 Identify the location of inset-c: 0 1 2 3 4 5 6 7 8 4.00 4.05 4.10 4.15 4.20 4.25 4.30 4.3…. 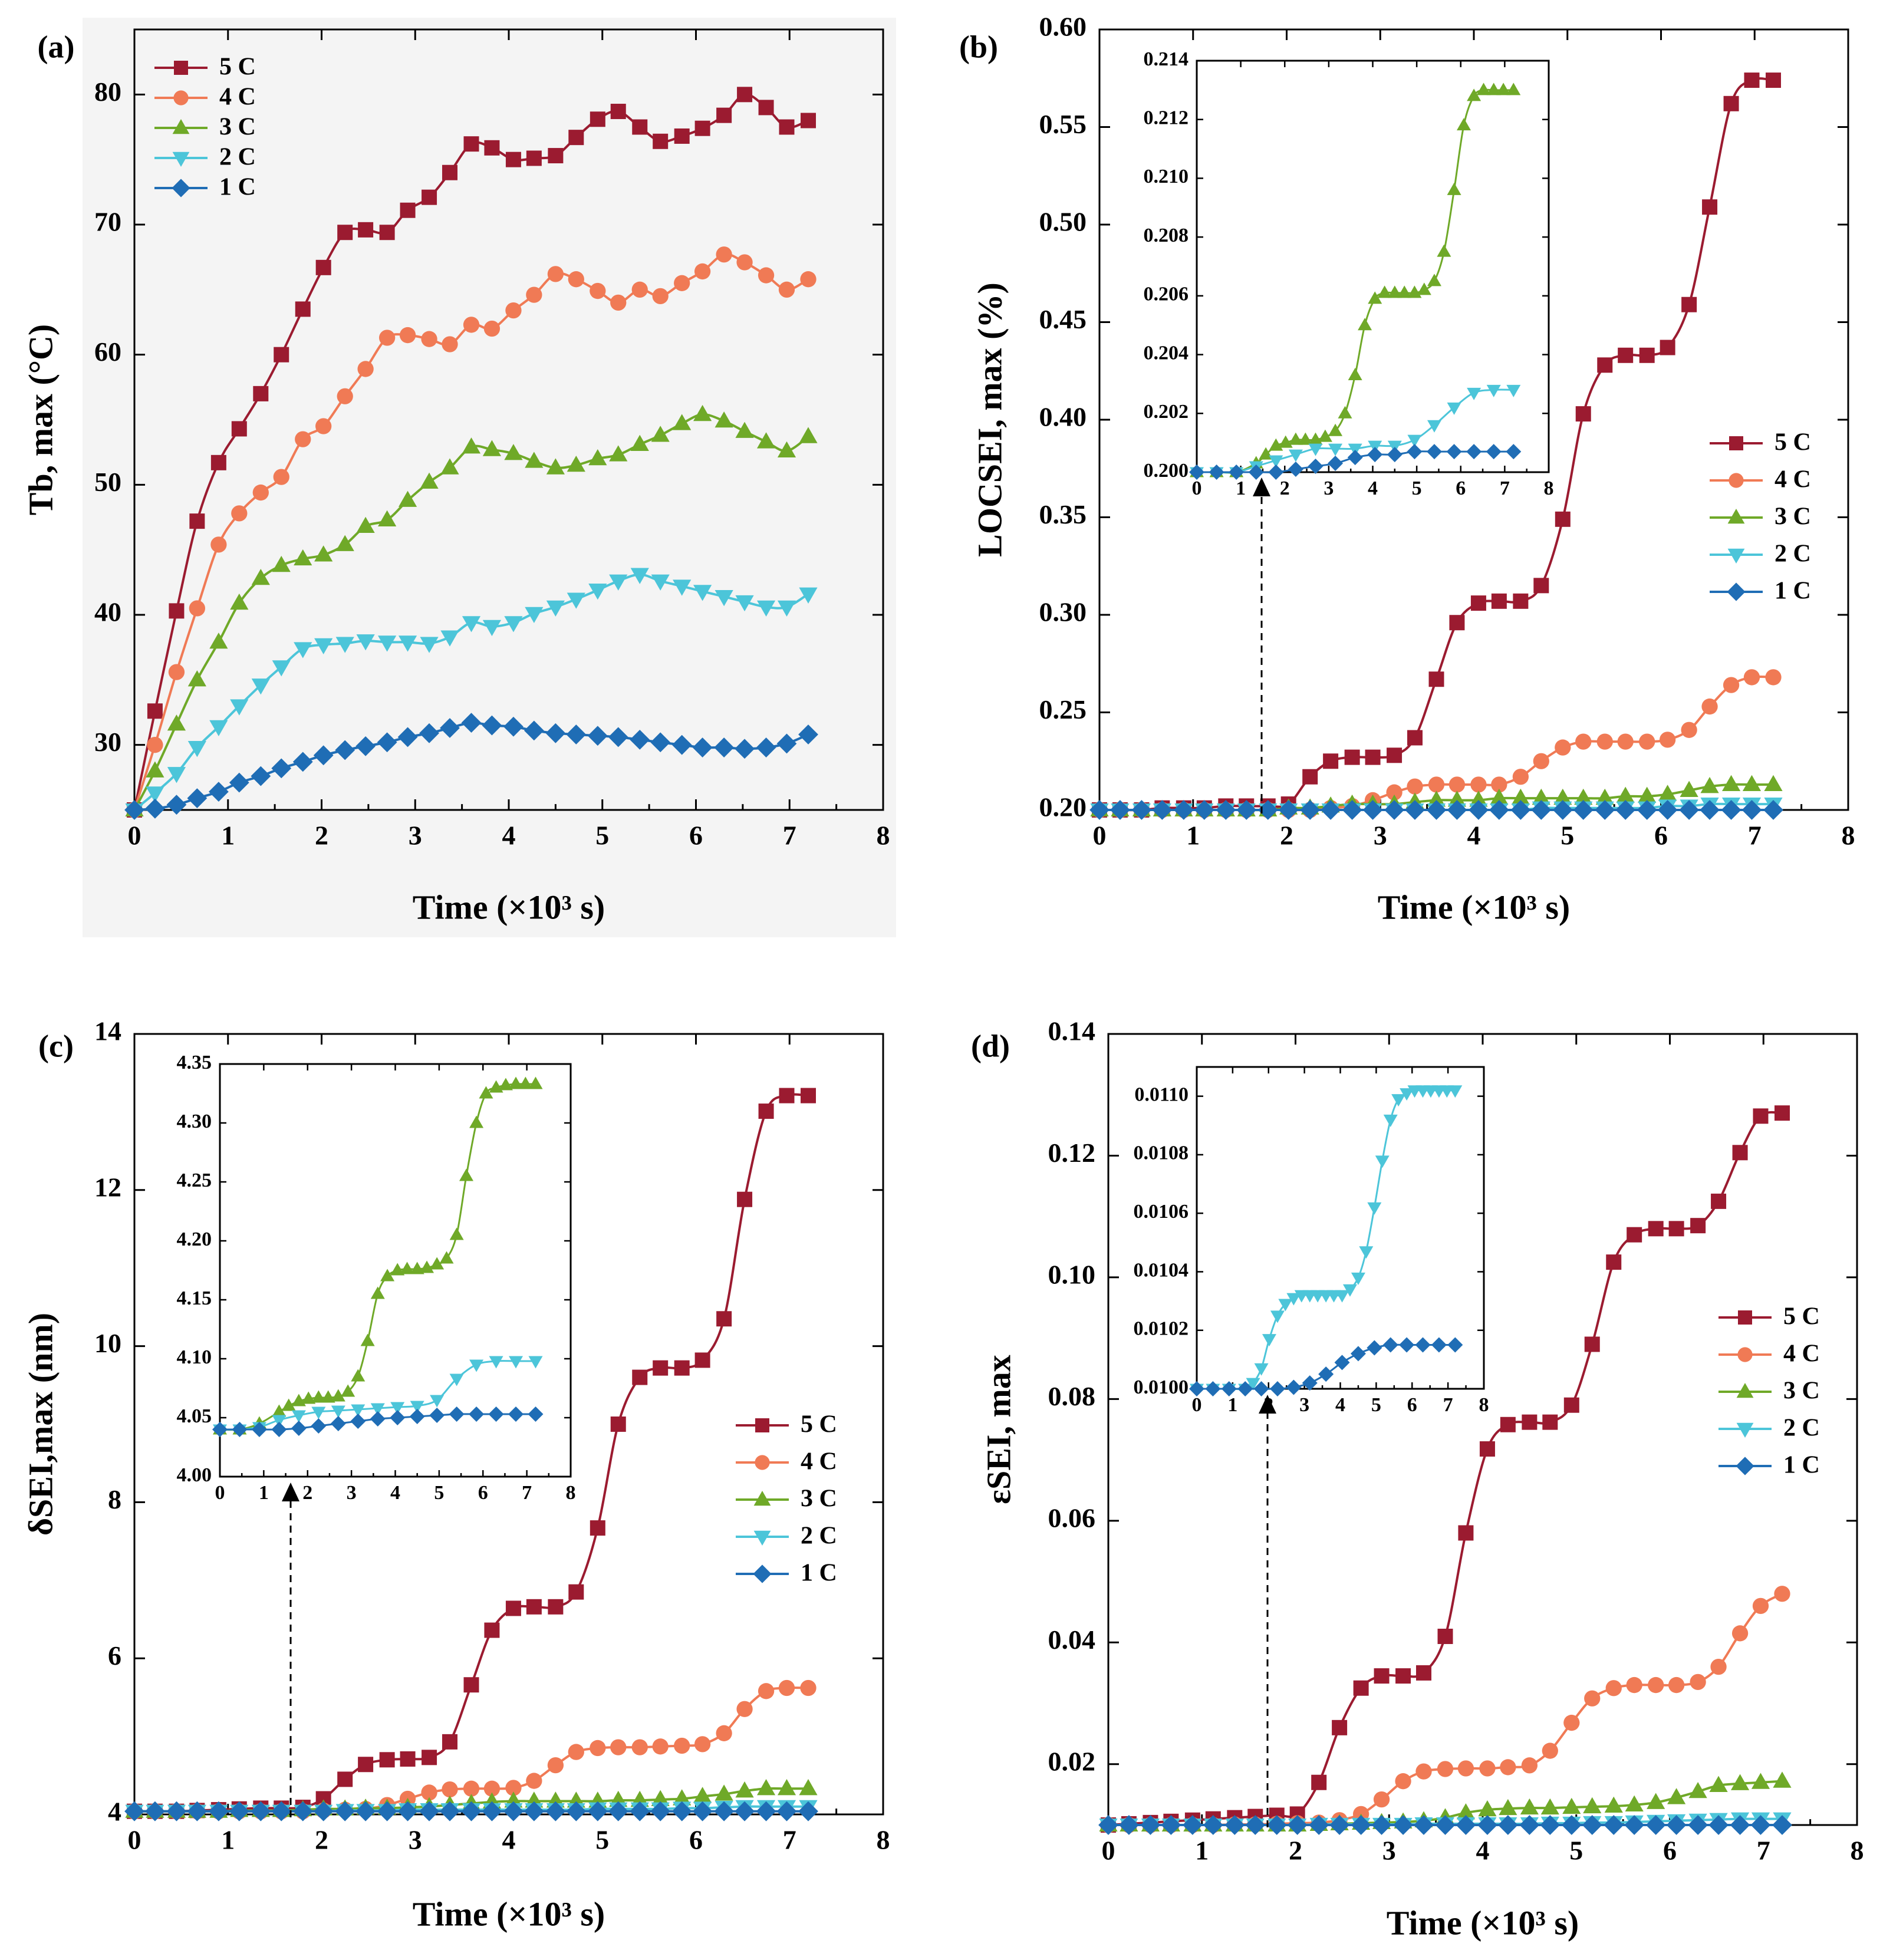
(376, 1278).